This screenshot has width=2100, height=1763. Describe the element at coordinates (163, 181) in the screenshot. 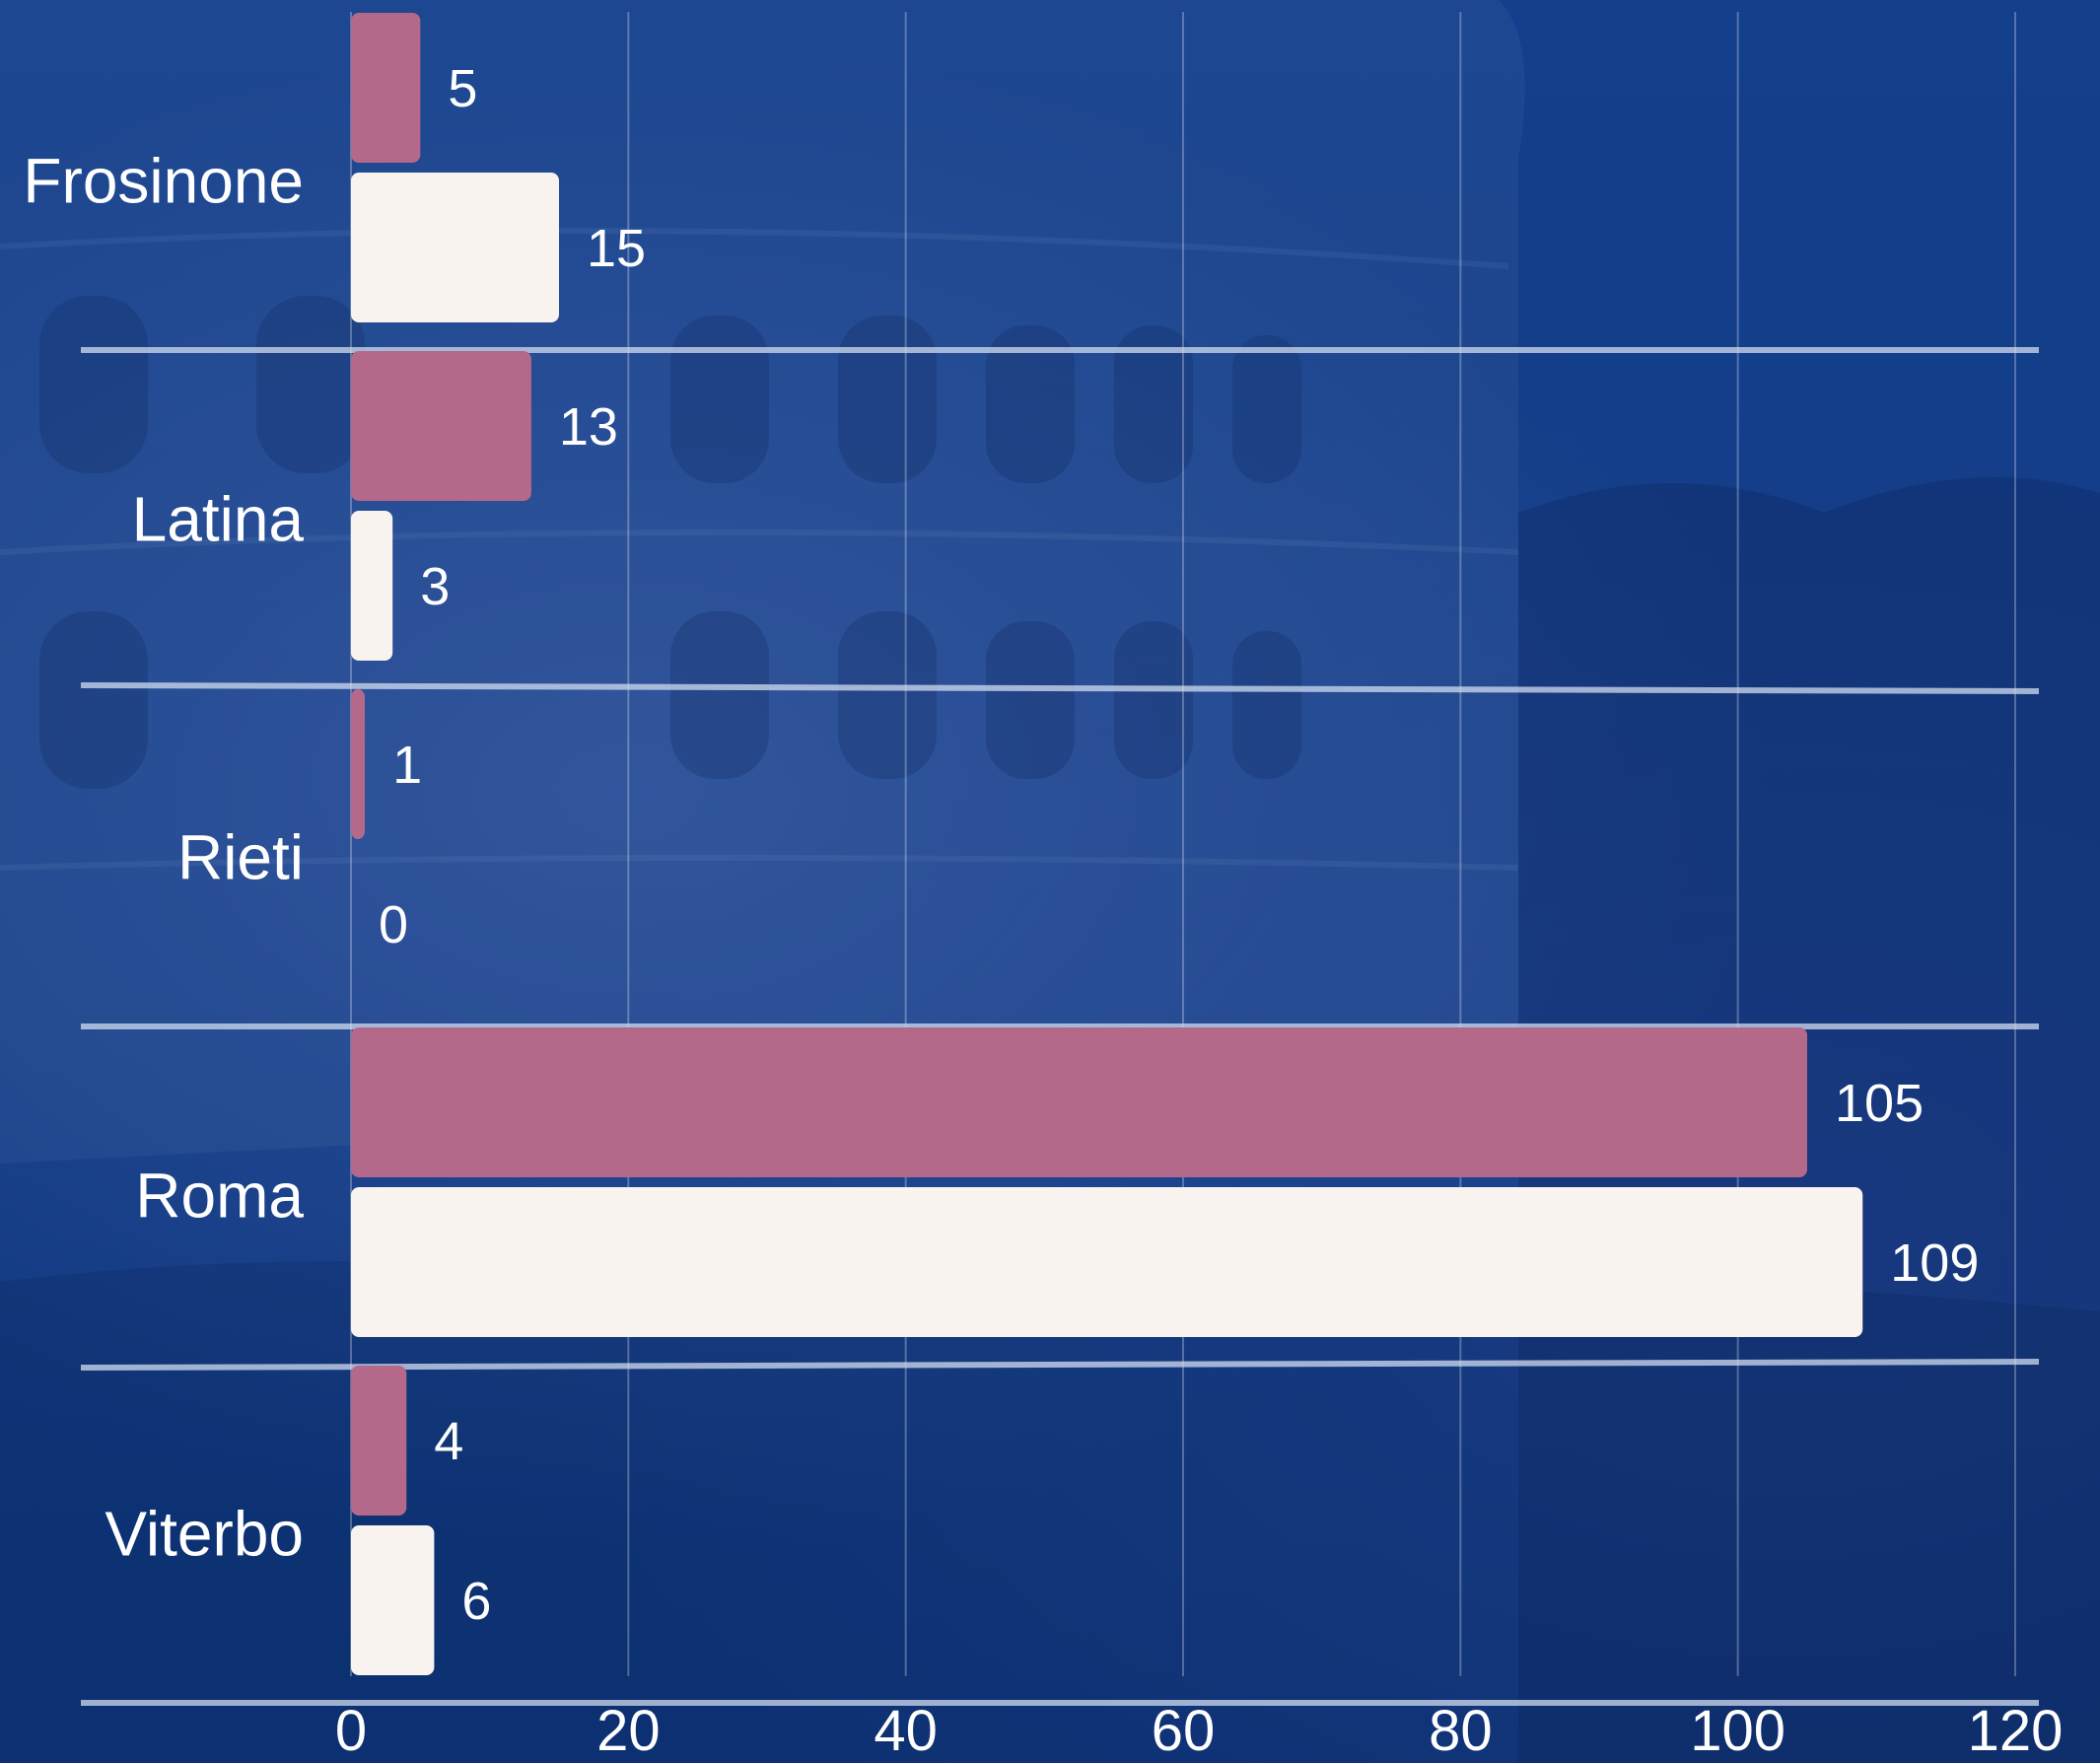

I see `category-label-frosinone: Frosinone` at that location.